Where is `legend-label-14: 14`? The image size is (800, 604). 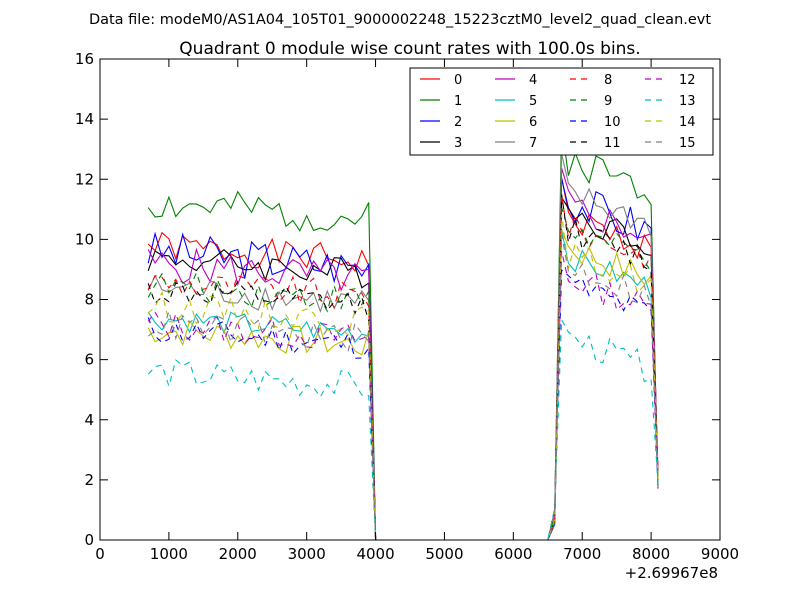 legend-label-14: 14 is located at coordinates (687, 122).